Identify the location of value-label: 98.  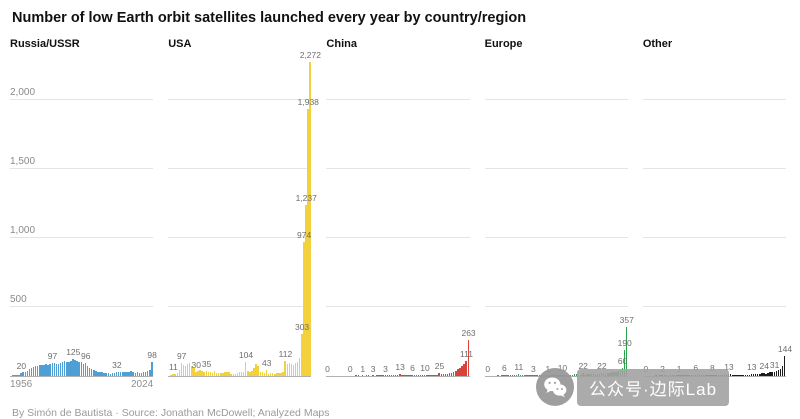
(152, 355).